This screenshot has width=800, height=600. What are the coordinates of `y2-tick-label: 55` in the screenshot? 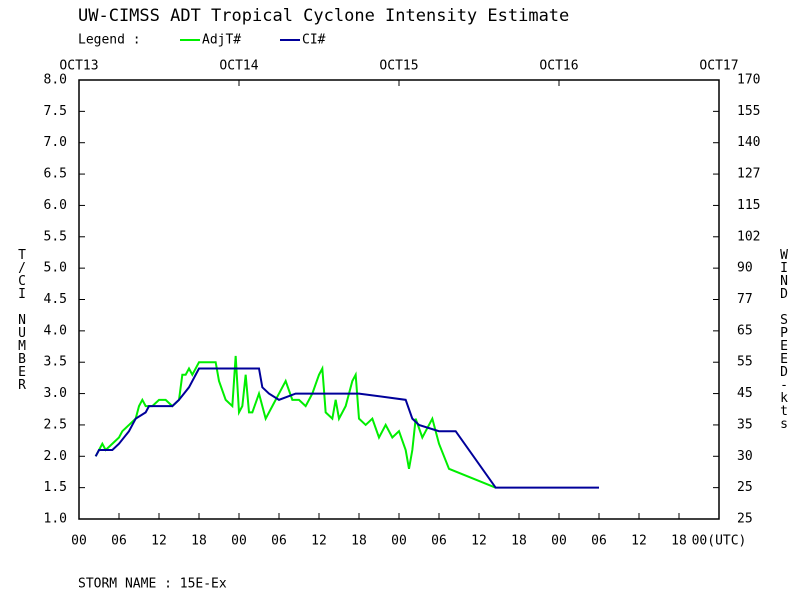 It's located at (745, 362).